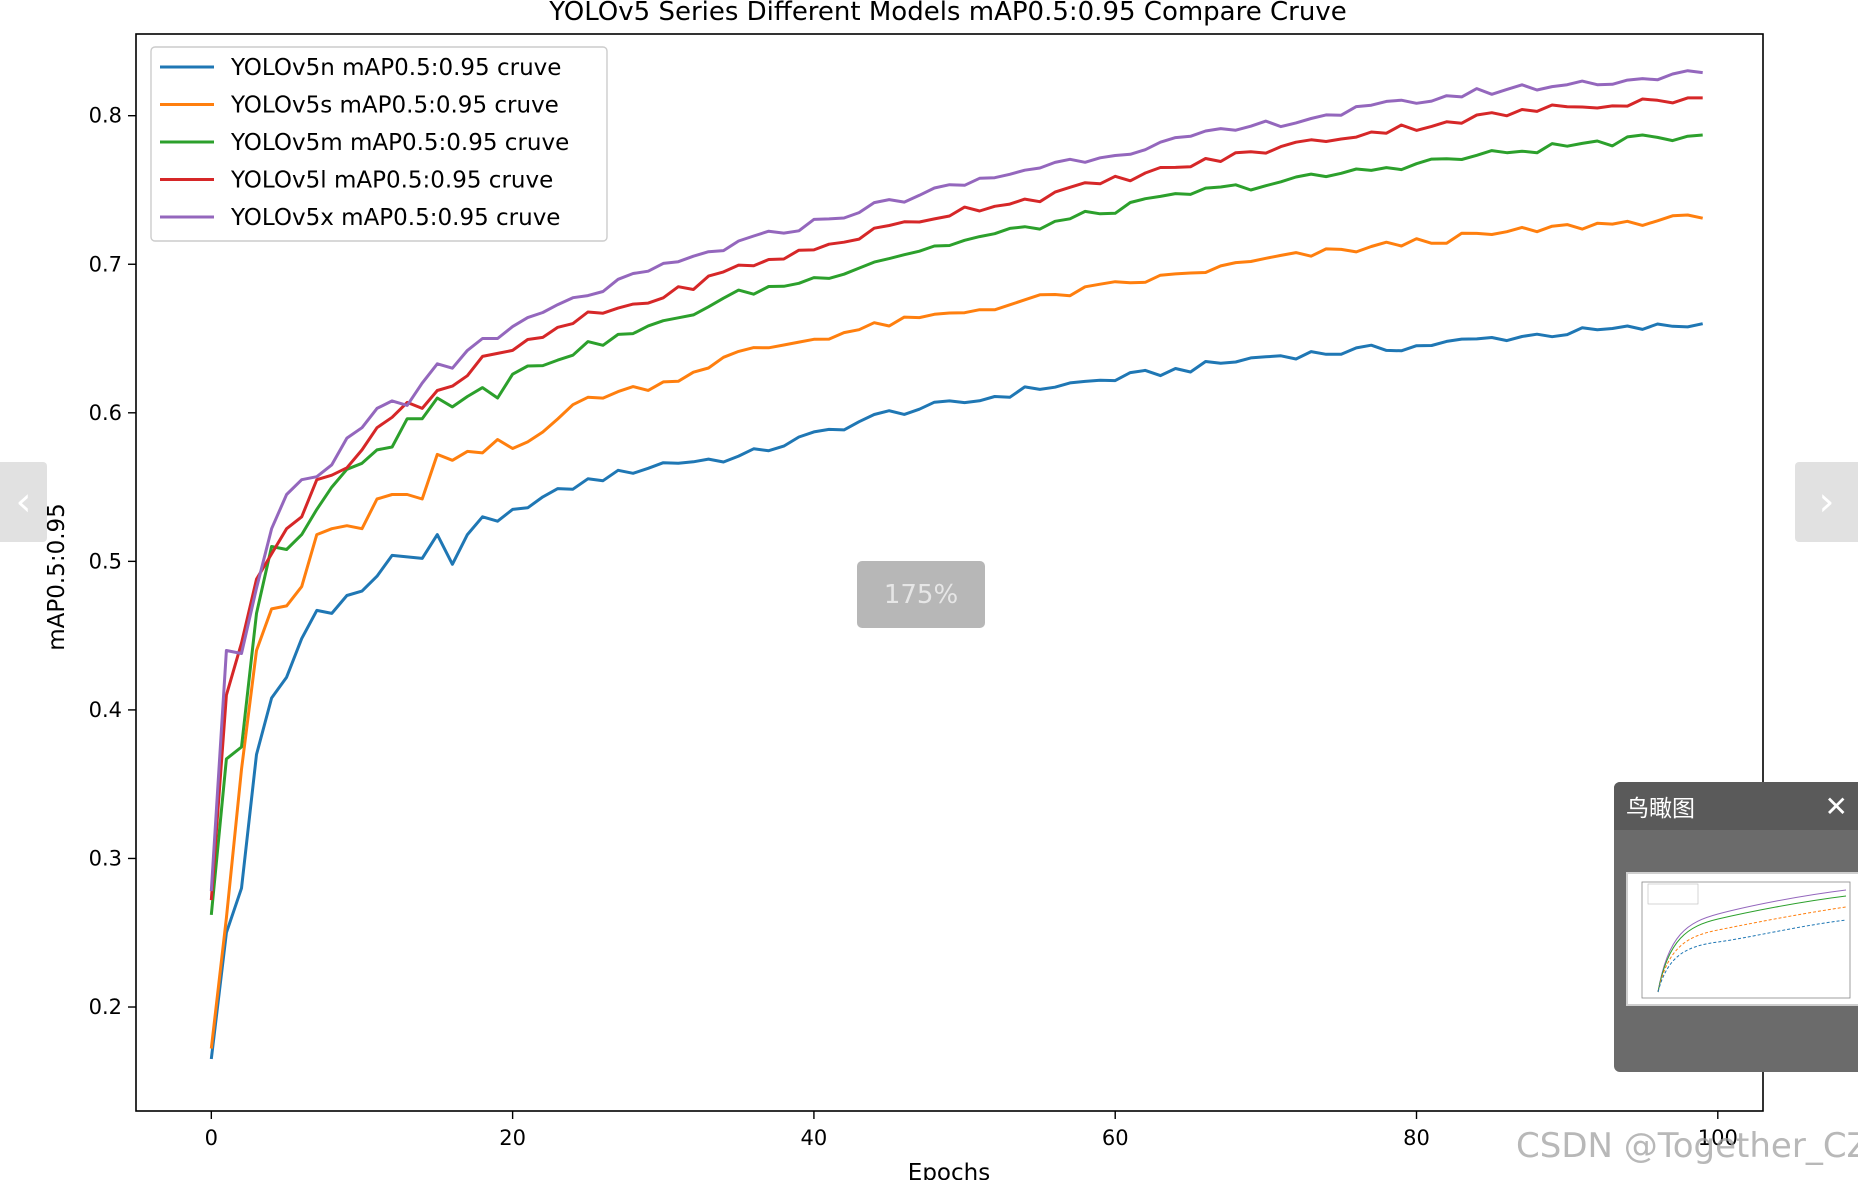  I want to click on chevron-left-icon: ‹, so click(23, 502).